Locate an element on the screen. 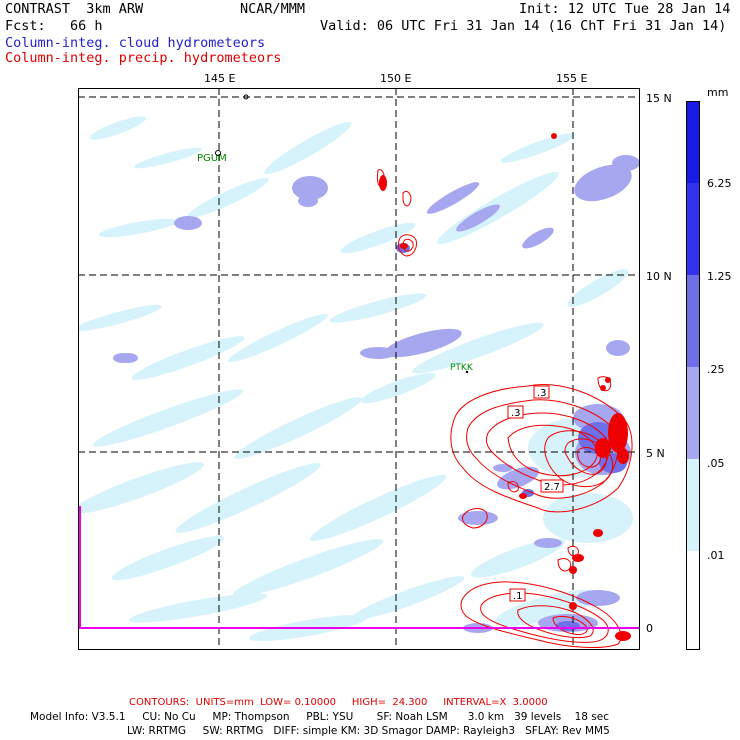  contour-labels: .3 .3 2.7 .1 is located at coordinates (535, 493).